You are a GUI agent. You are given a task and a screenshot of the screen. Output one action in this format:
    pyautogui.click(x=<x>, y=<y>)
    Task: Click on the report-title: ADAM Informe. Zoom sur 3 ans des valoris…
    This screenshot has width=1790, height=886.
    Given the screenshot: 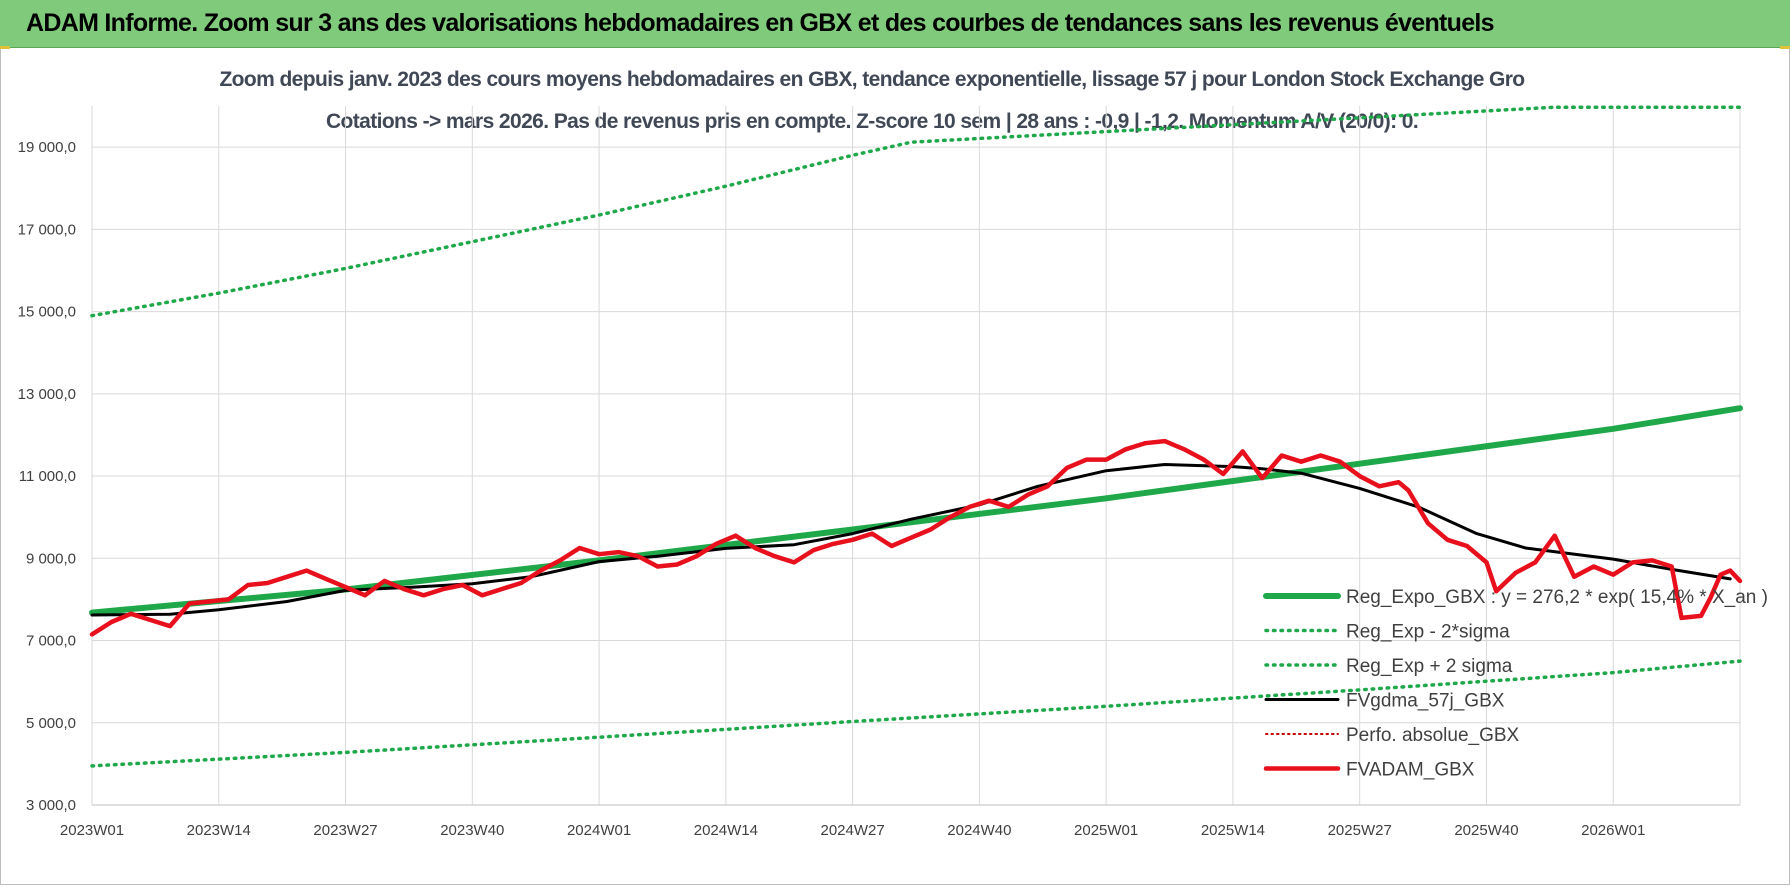 What is the action you would take?
    pyautogui.click(x=760, y=23)
    